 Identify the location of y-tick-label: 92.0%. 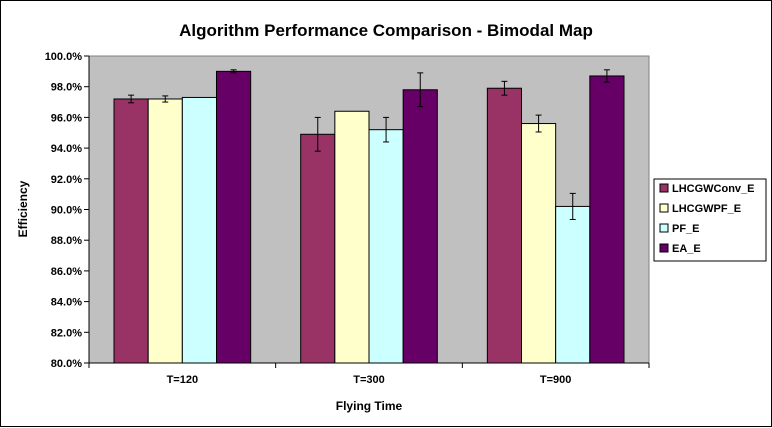
(66, 180).